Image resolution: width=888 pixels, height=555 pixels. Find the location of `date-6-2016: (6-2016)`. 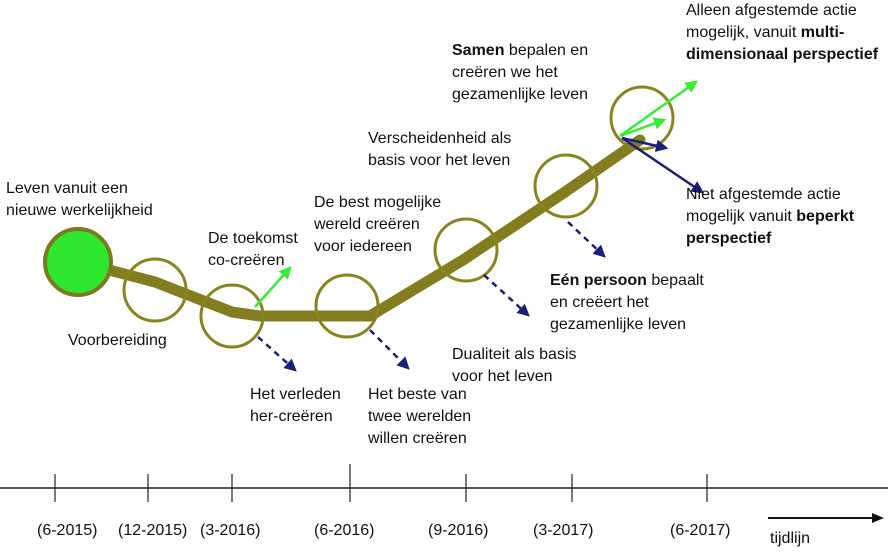

date-6-2016: (6-2016) is located at coordinates (344, 530).